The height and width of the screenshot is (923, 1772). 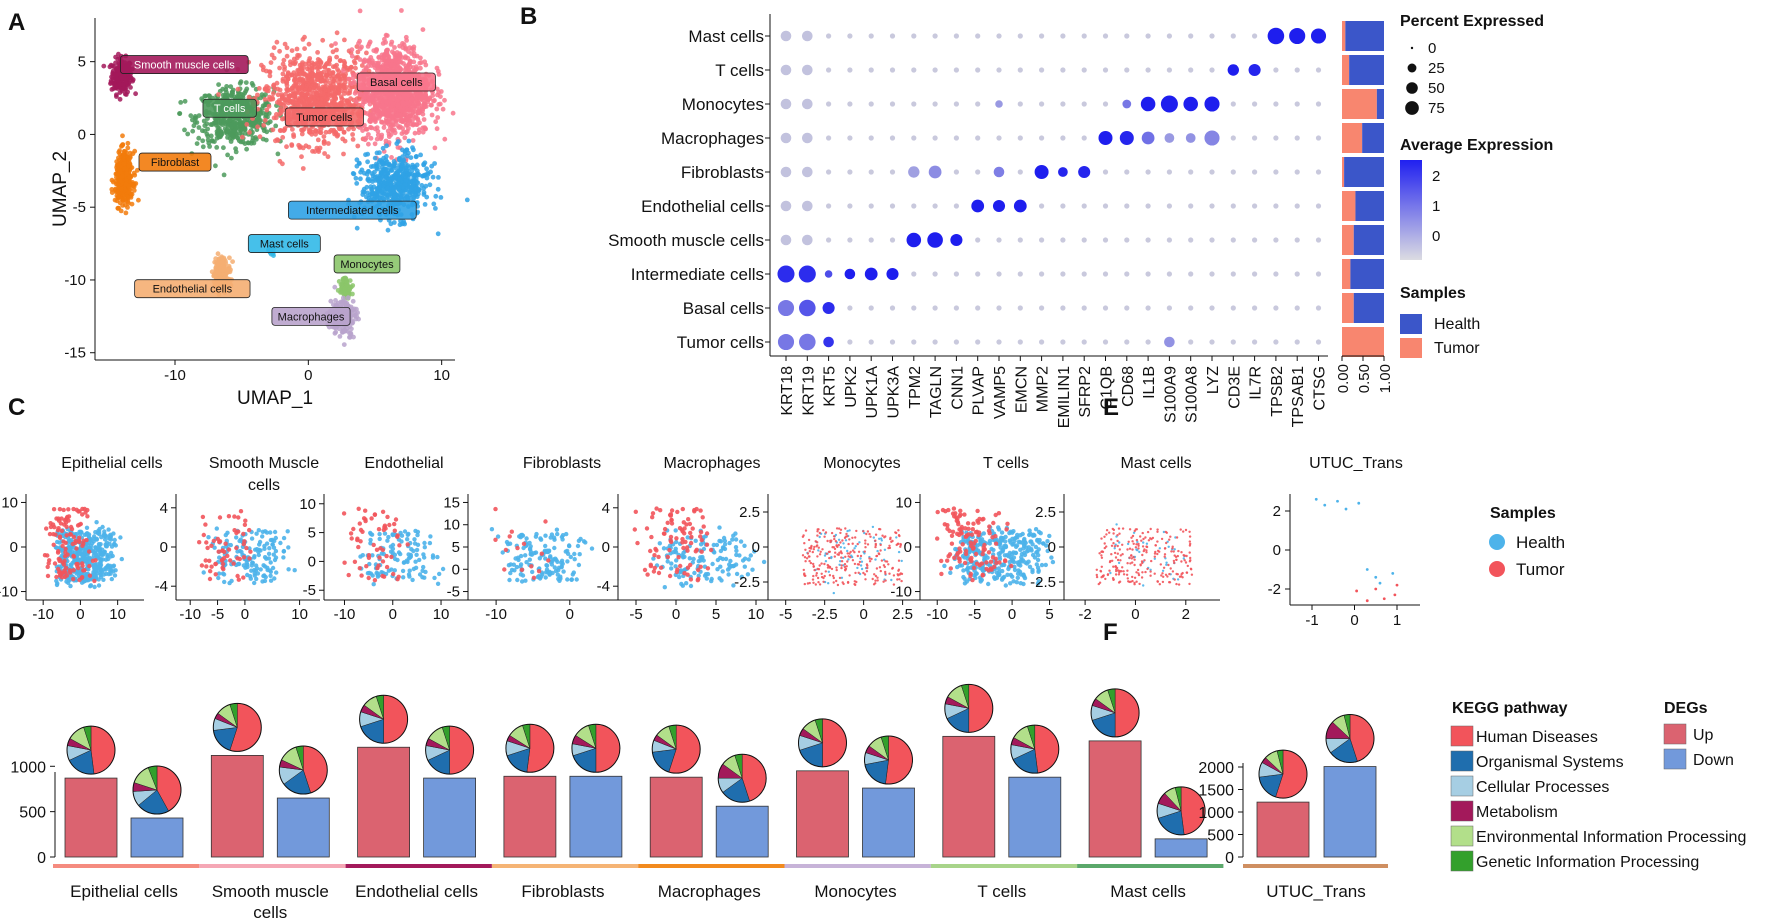 I want to click on legend-sample-label: Tumor, so click(x=1457, y=348).